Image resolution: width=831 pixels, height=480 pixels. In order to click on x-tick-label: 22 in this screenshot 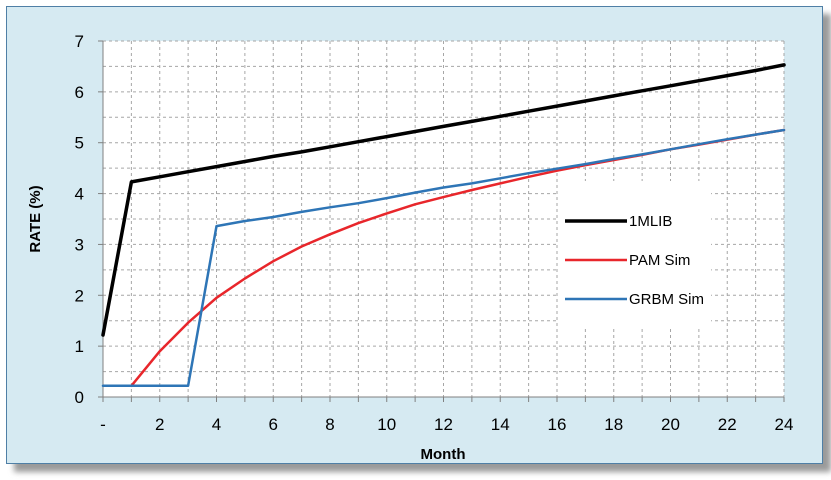, I will do `click(727, 424)`.